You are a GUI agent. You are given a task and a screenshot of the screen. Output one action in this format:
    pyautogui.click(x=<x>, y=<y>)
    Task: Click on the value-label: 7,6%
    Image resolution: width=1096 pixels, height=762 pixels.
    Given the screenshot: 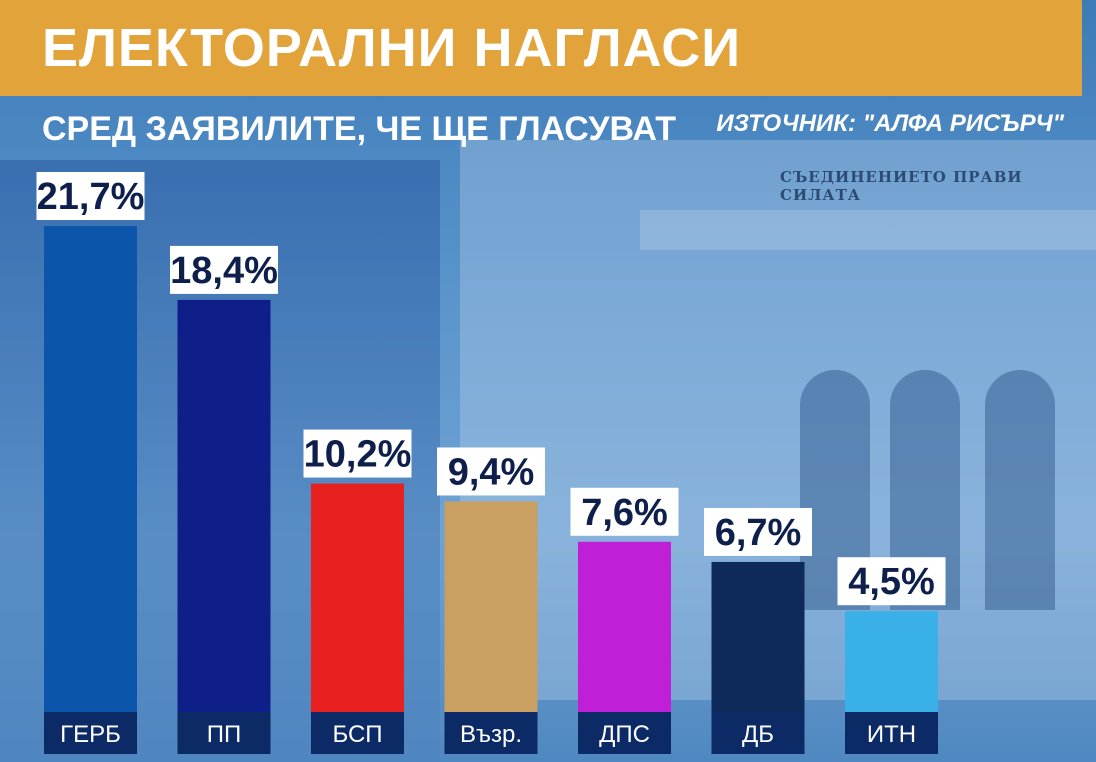 What is the action you would take?
    pyautogui.click(x=624, y=513)
    